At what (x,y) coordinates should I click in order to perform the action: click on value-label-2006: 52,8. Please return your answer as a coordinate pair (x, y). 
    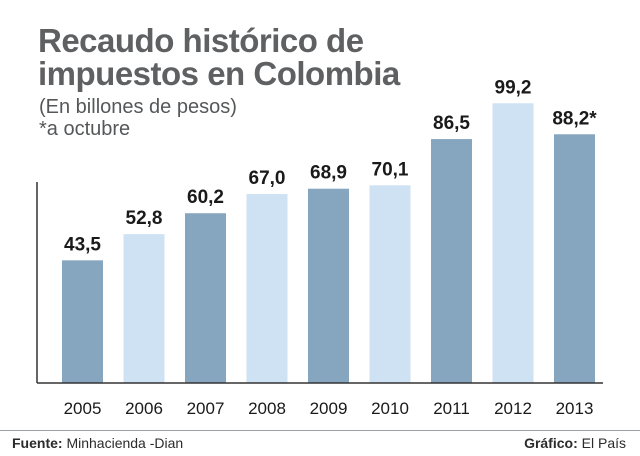
    Looking at the image, I should click on (144, 218).